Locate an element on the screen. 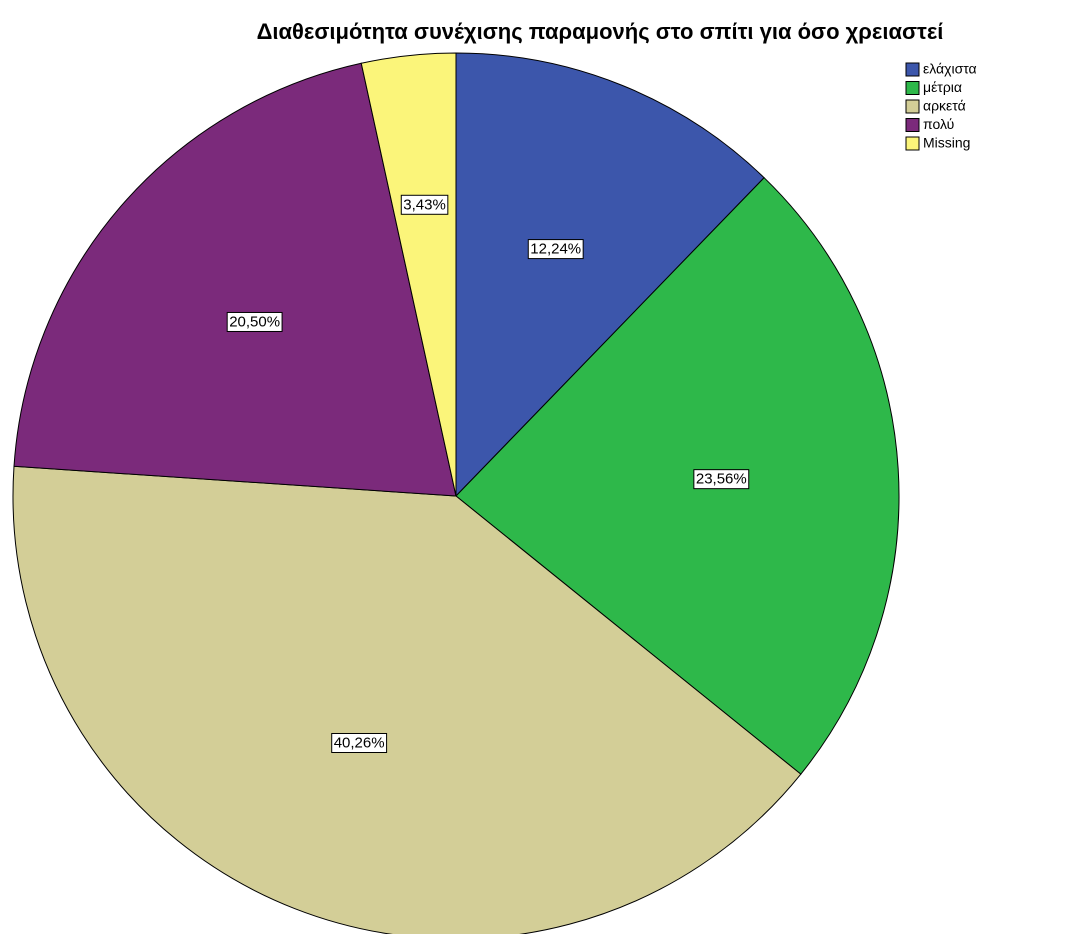 The height and width of the screenshot is (934, 1080). data-label: 12,24% is located at coordinates (555, 249).